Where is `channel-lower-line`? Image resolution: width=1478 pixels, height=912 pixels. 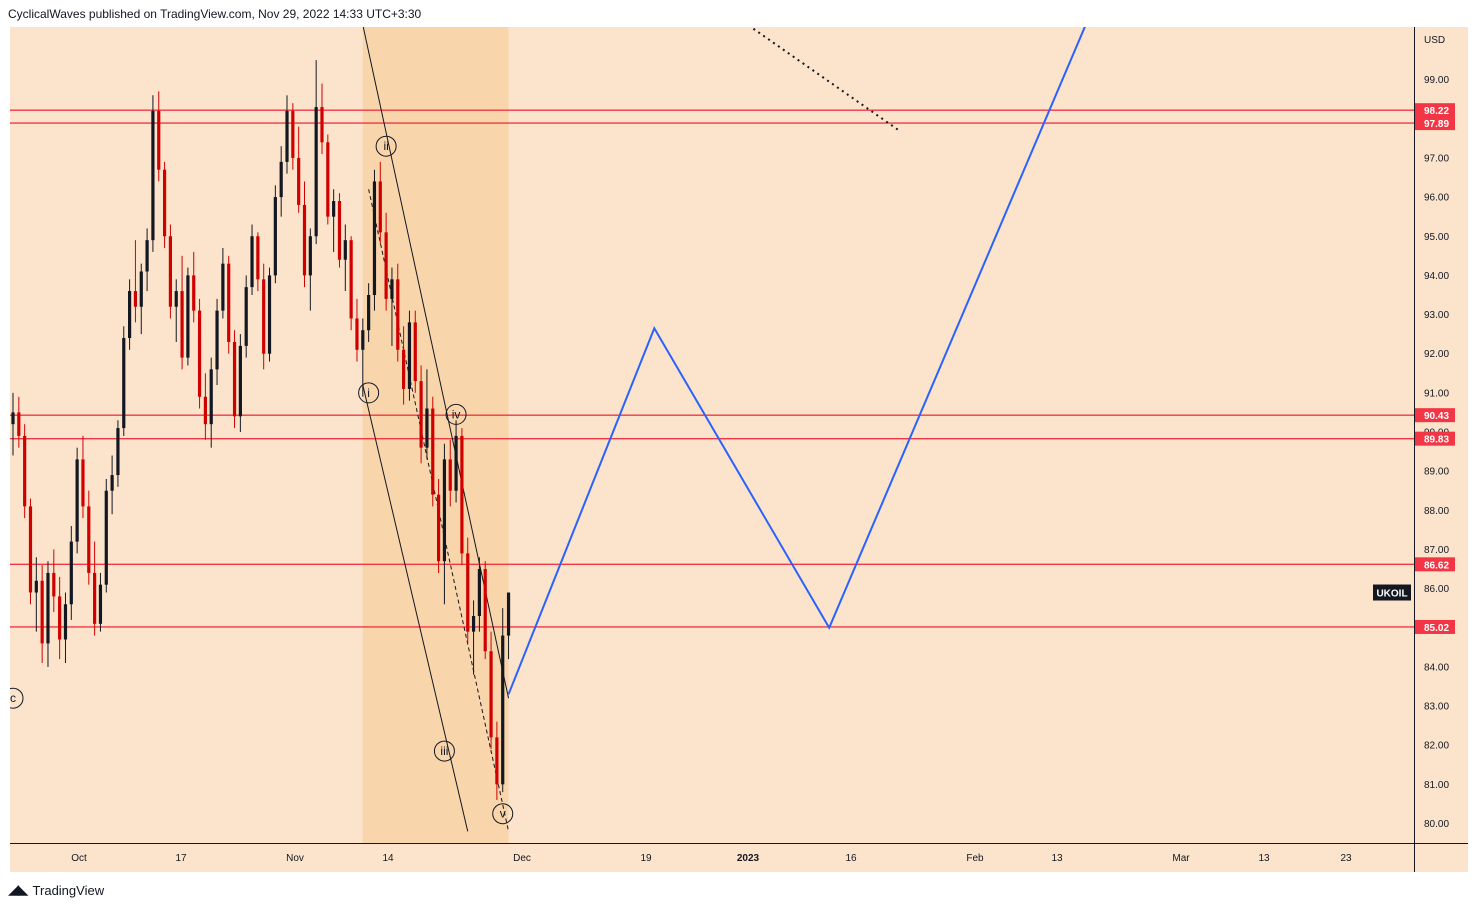 channel-lower-line is located at coordinates (415, 608).